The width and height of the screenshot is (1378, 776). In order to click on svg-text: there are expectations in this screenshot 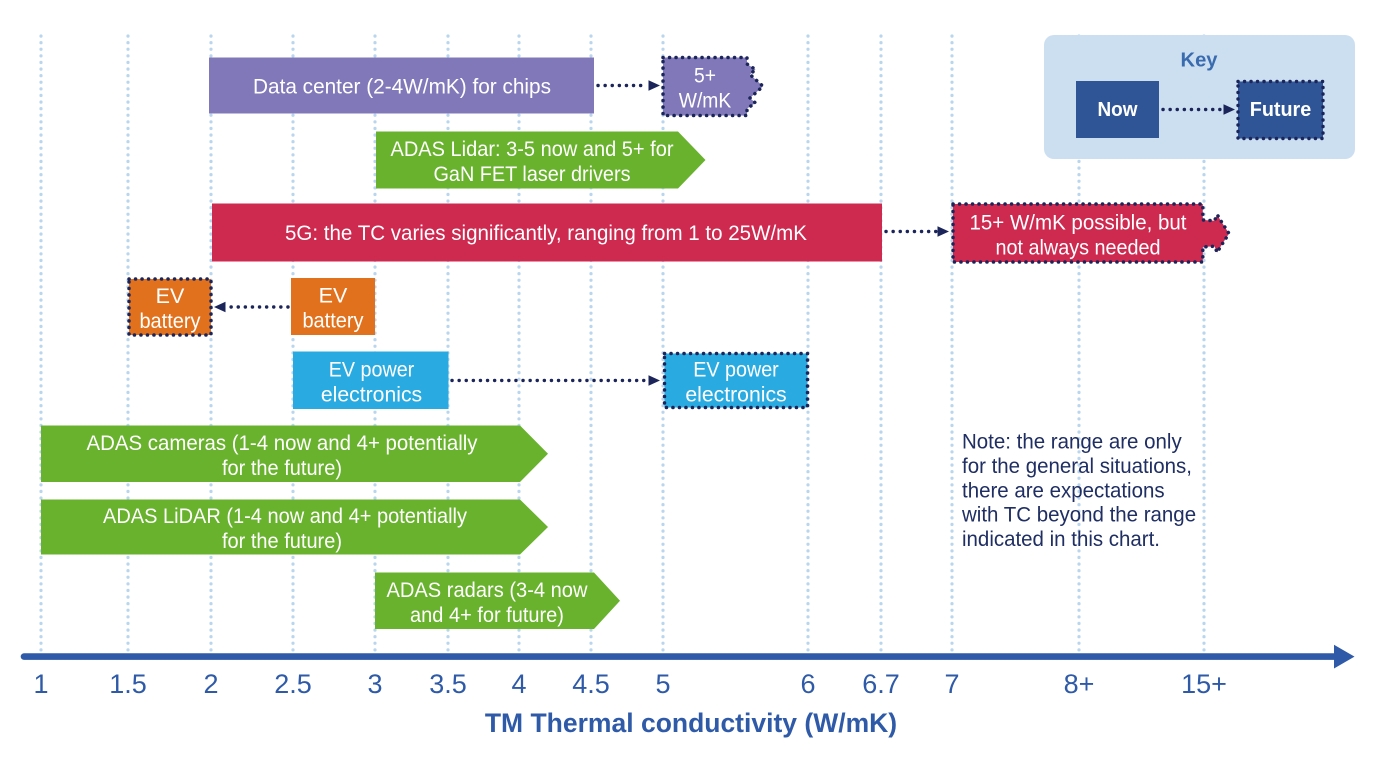, I will do `click(1063, 490)`.